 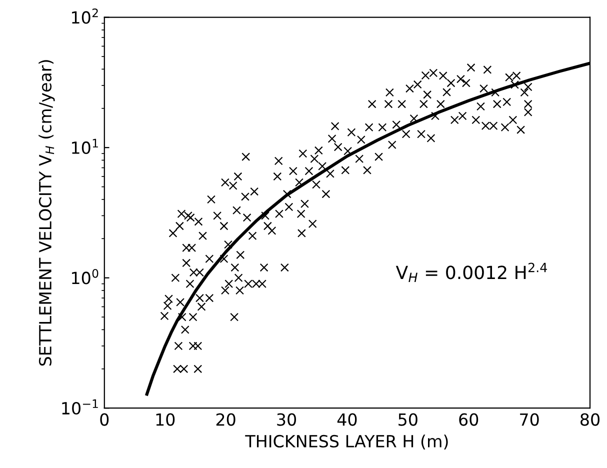 I want to click on y-axis-title: SETTLEMENT VELOCITY V$_{H}$ (cm/year), so click(x=46, y=213).